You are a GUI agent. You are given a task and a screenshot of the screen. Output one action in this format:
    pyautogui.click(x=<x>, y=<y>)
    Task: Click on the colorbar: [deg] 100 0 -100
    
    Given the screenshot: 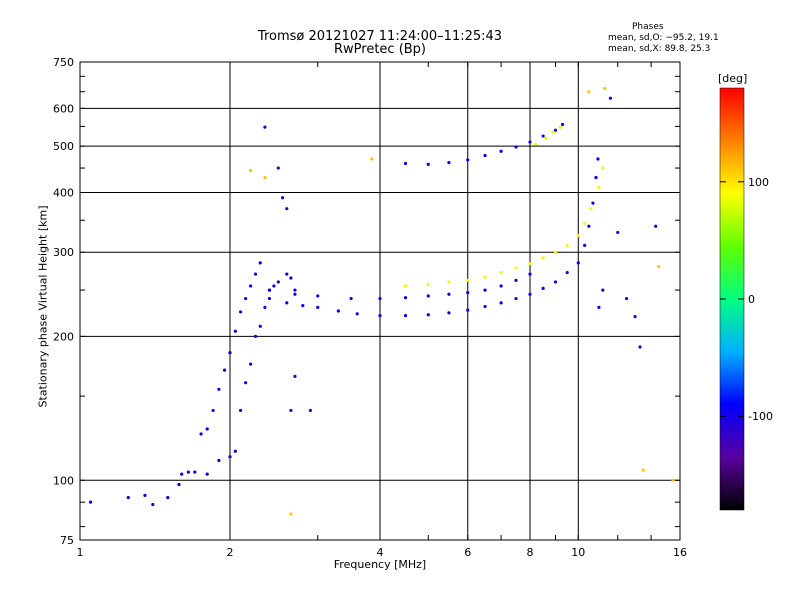 What is the action you would take?
    pyautogui.click(x=745, y=291)
    